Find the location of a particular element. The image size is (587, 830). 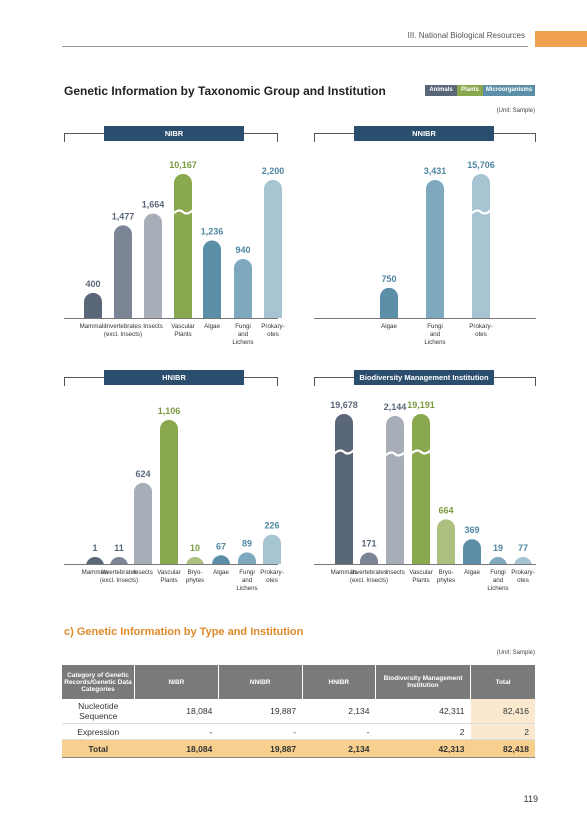

bar-value-label: 226 is located at coordinates (271, 526).